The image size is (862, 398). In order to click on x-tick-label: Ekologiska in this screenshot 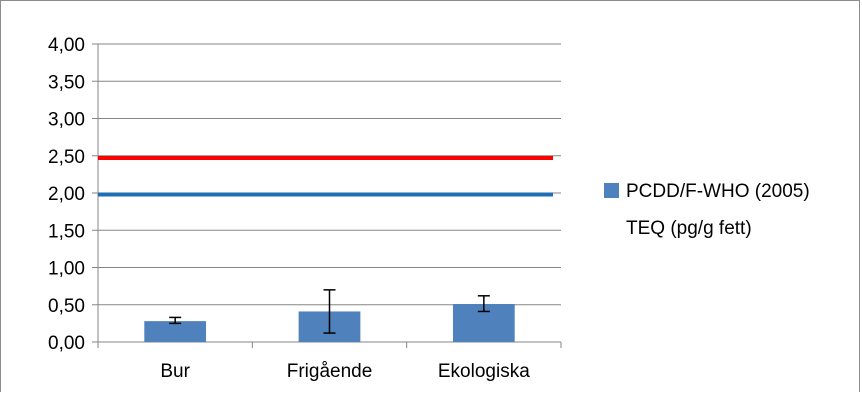, I will do `click(484, 371)`.